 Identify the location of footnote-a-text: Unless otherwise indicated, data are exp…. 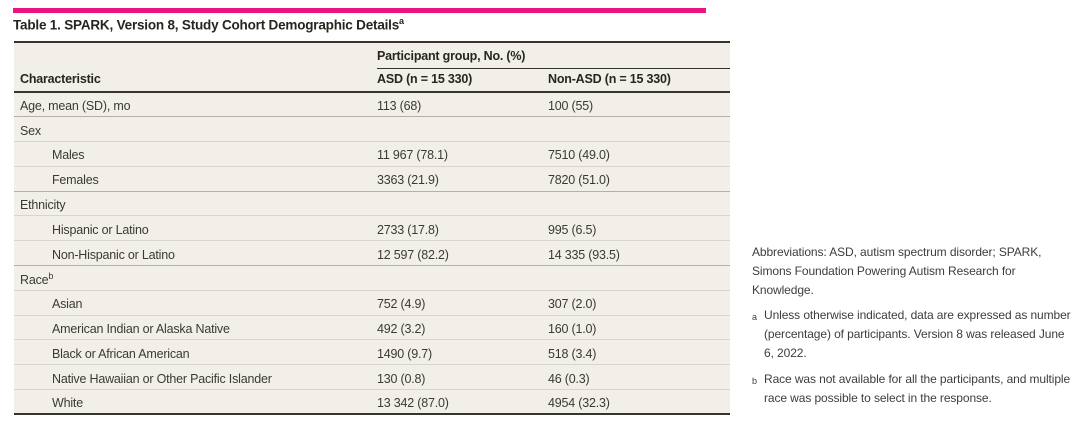
(917, 334).